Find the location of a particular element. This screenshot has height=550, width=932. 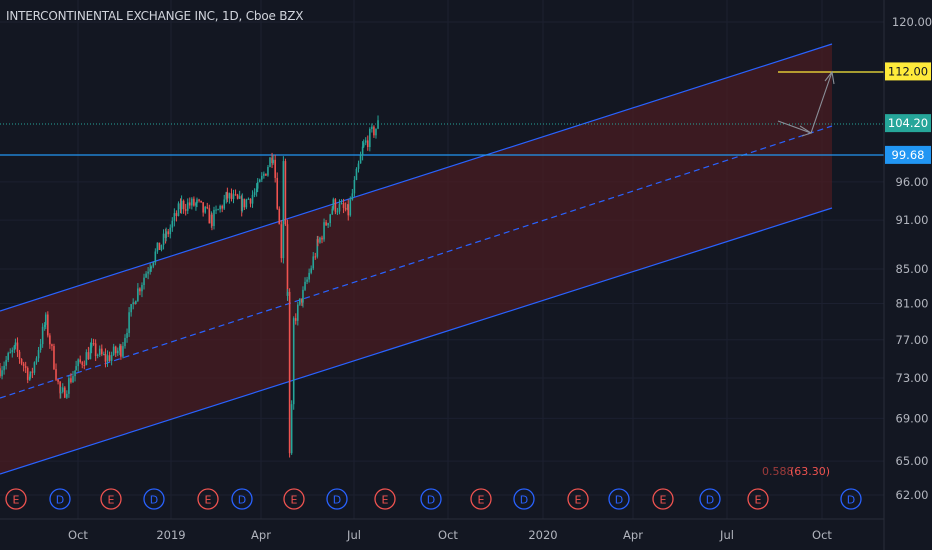

low-annotation-prefix: 0.588 is located at coordinates (778, 471).